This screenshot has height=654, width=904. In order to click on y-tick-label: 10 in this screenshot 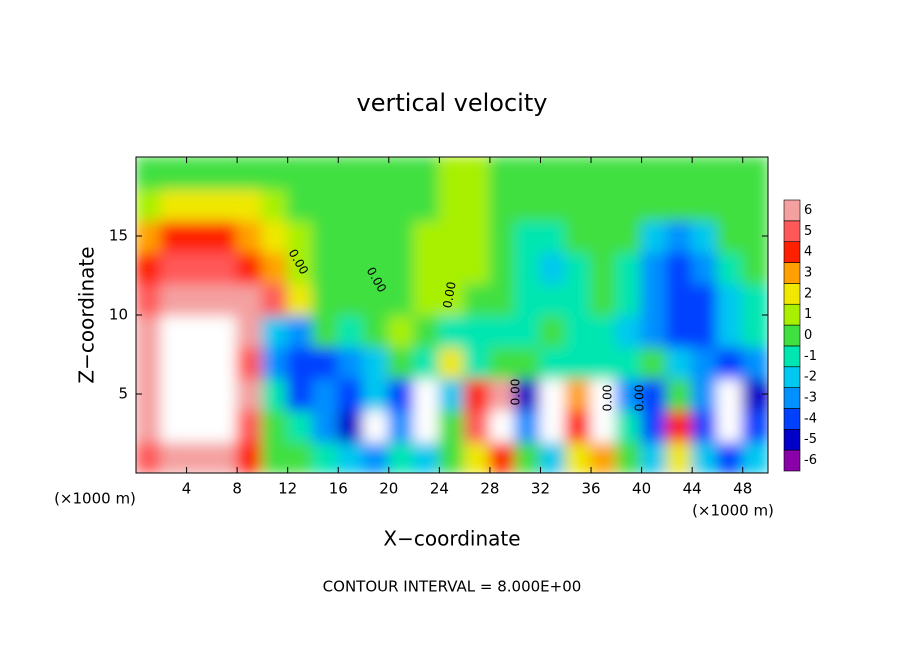, I will do `click(118, 315)`.